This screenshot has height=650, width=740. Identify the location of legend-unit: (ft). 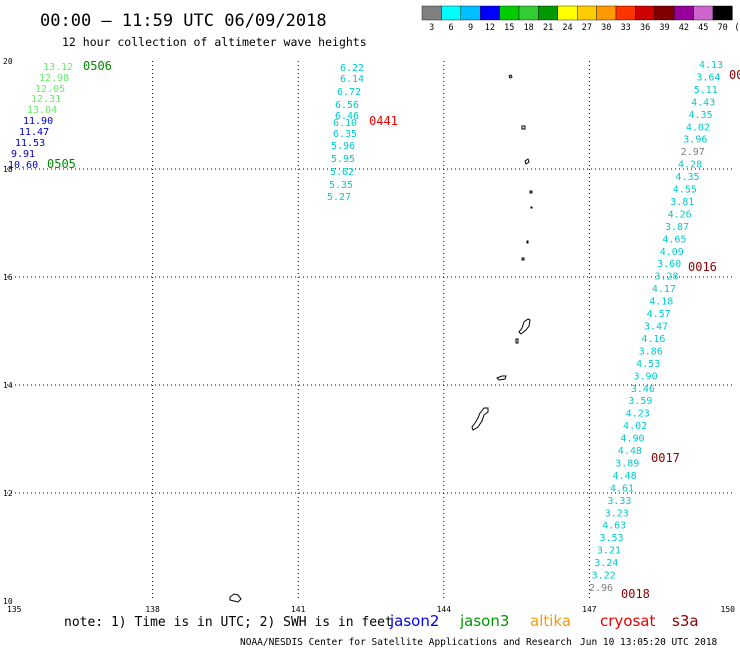
(737, 28).